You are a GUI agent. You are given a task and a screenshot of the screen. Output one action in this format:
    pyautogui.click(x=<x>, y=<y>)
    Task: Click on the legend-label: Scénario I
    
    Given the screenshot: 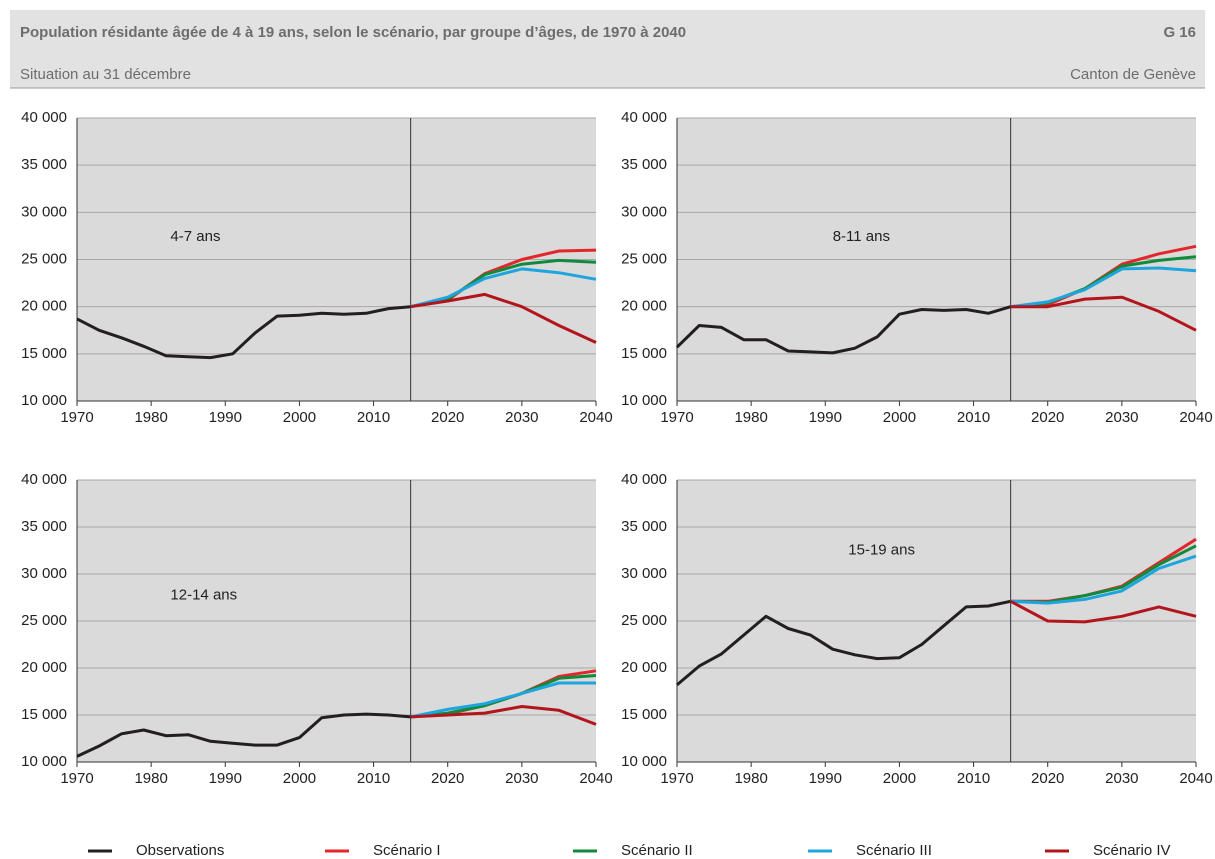 What is the action you would take?
    pyautogui.click(x=407, y=850)
    